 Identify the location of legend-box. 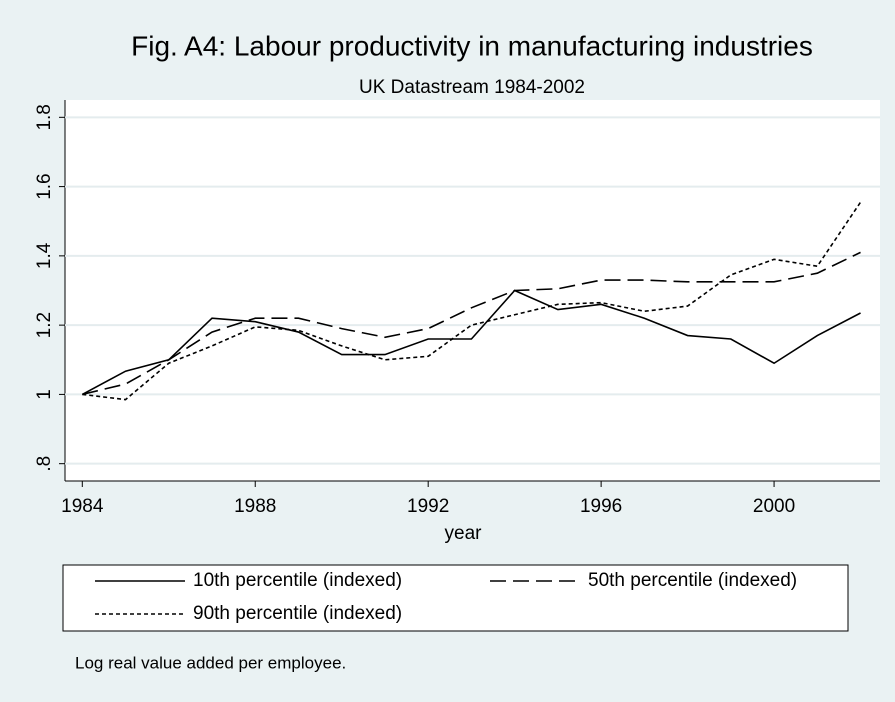
(455, 598).